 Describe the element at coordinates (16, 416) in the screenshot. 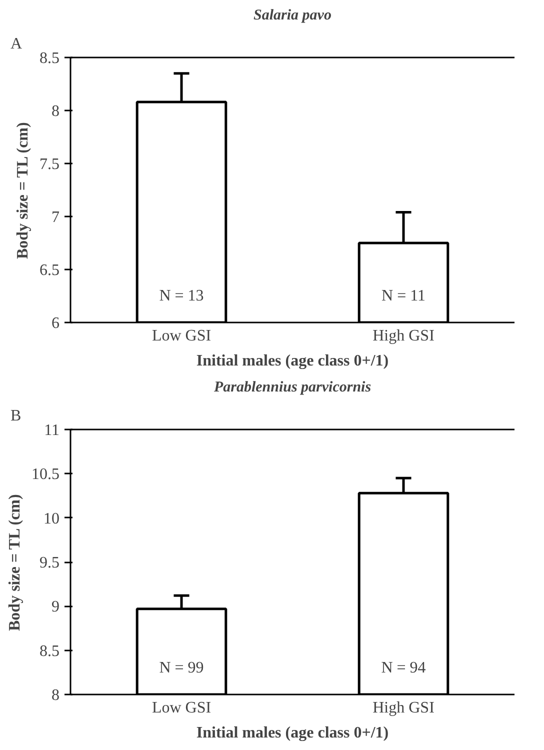

I see `text: B` at that location.